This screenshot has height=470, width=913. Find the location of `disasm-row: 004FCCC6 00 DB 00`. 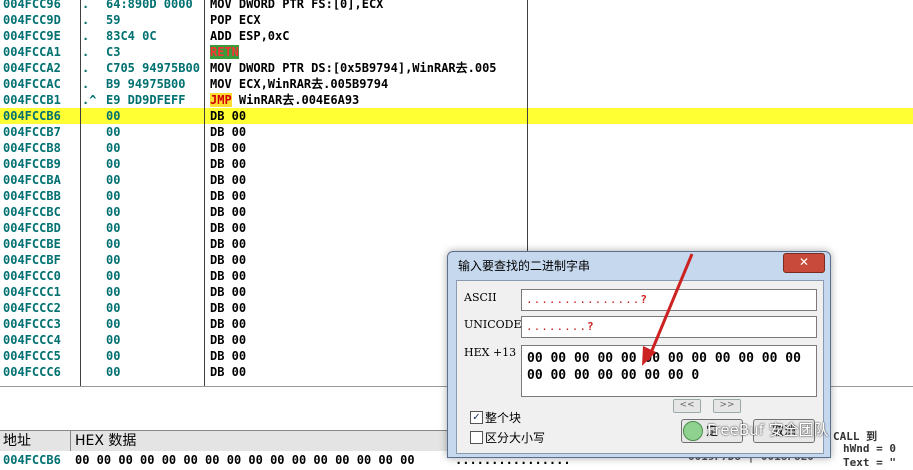

disasm-row: 004FCCC6 00 DB 00 is located at coordinates (456, 372).